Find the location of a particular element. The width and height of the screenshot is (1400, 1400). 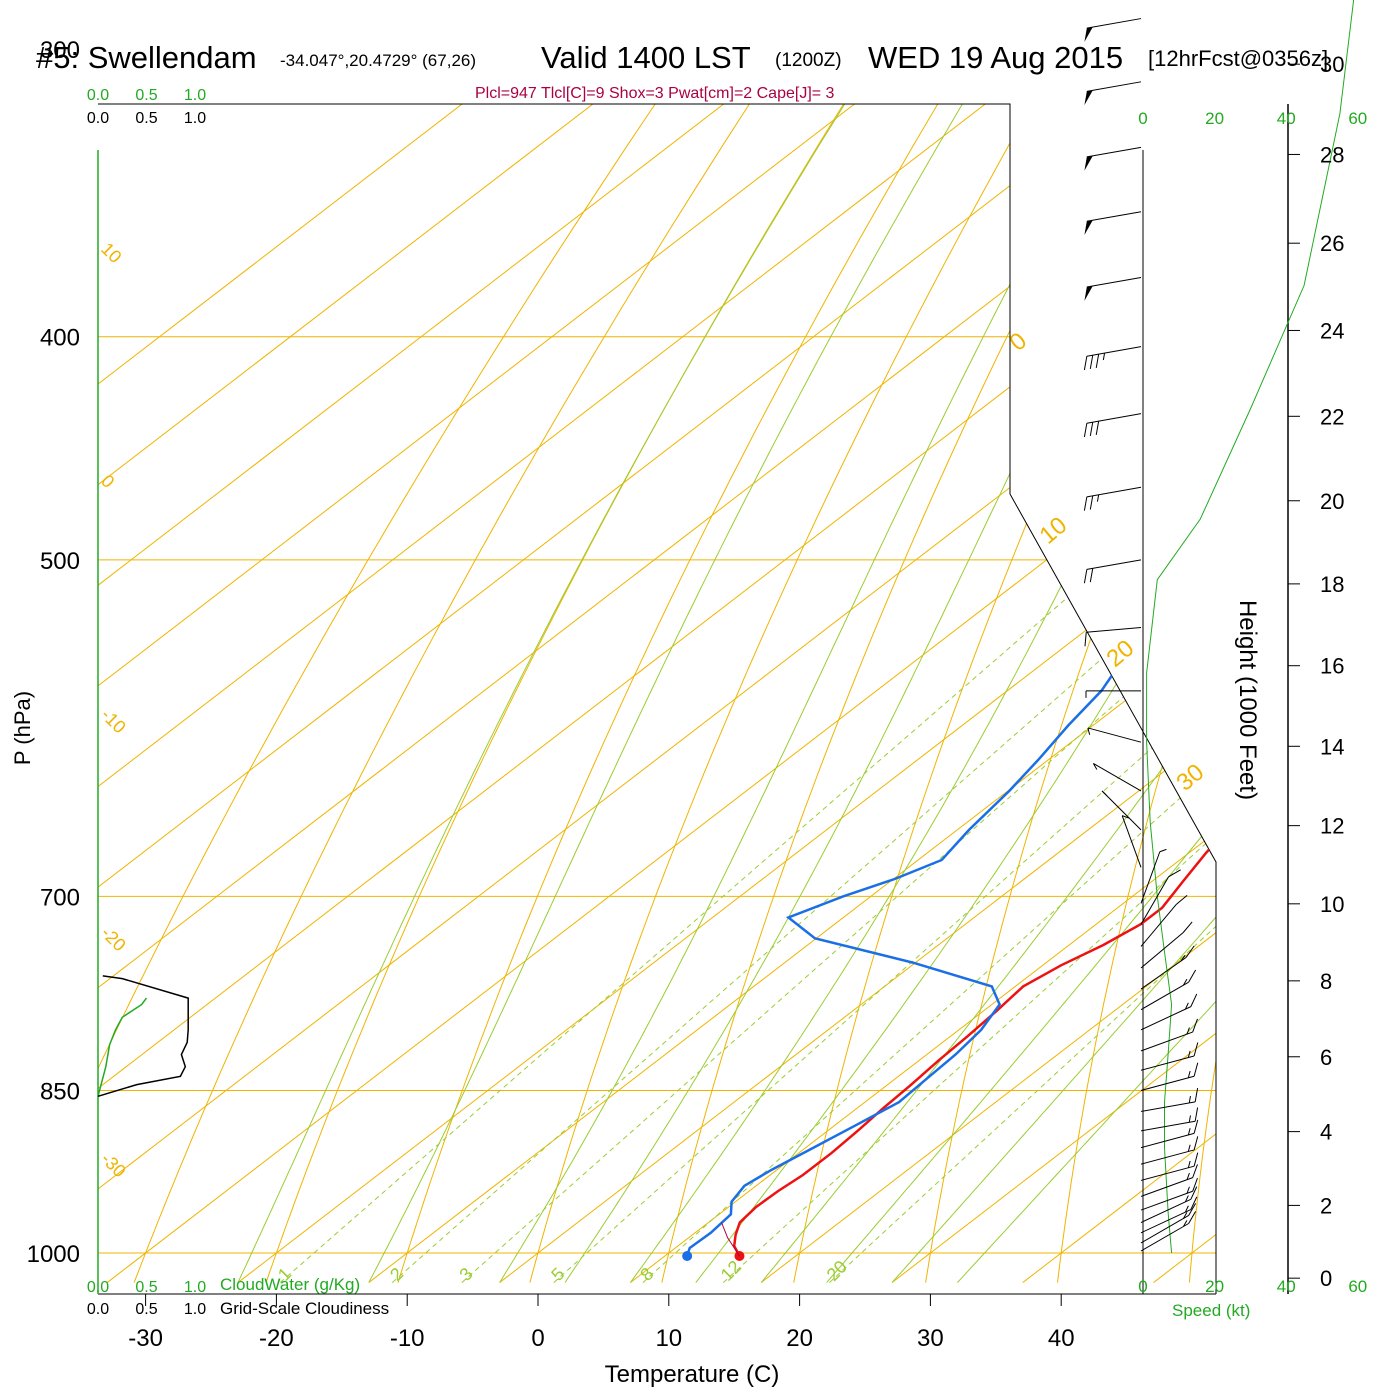

cloudiness-bottom-tick: 1.0 is located at coordinates (195, 1309).